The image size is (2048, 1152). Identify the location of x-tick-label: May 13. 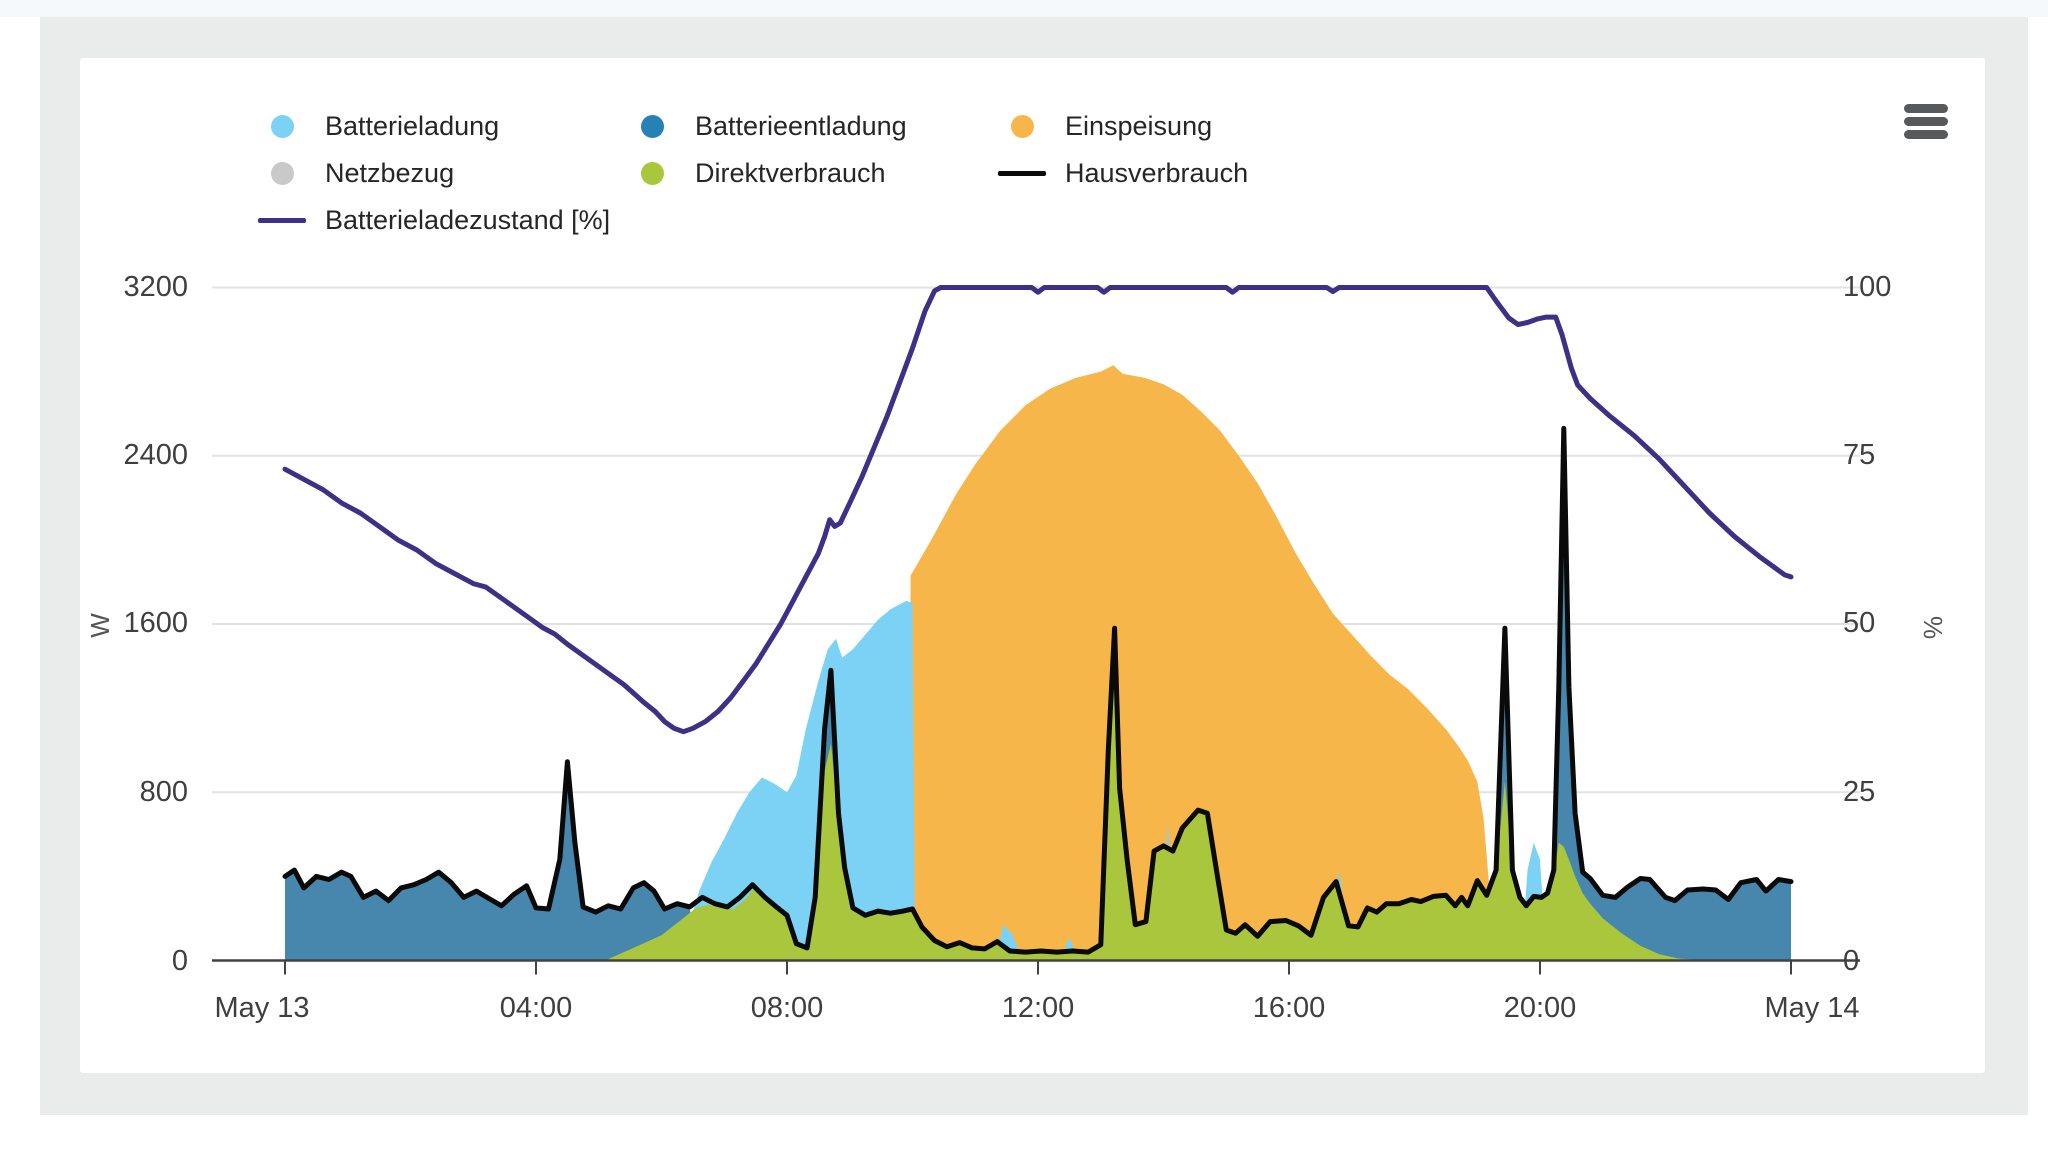
(262, 1008).